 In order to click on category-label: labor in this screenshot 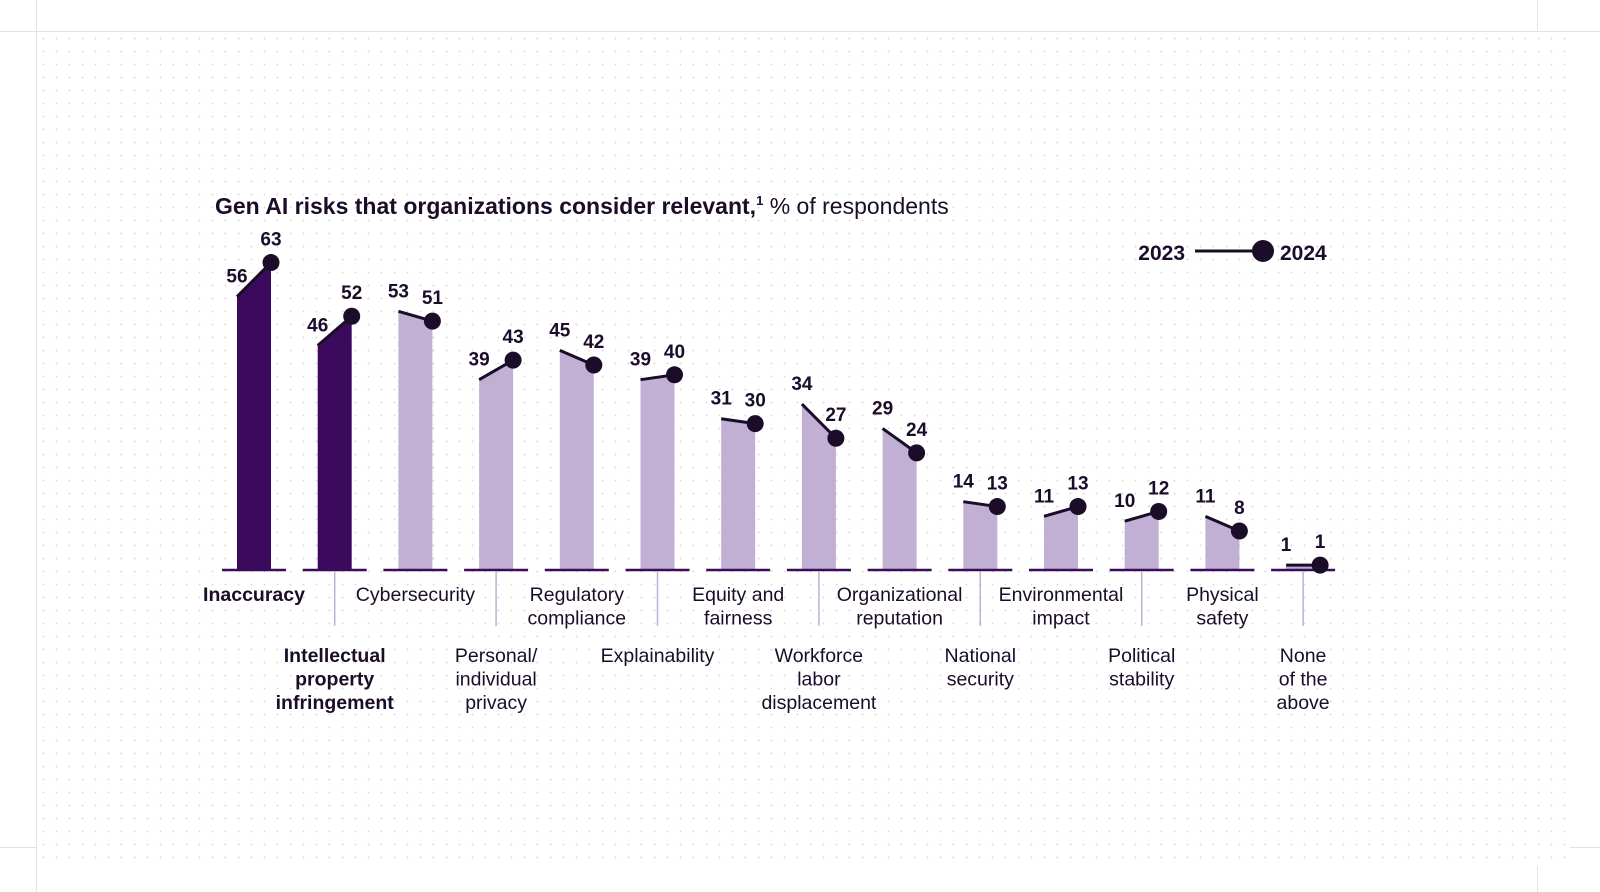, I will do `click(819, 680)`.